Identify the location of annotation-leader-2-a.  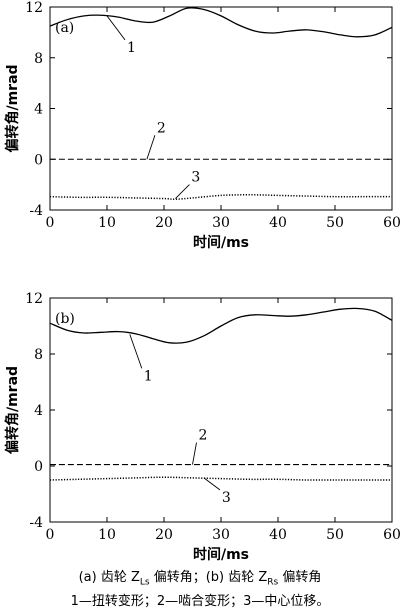
(151, 147).